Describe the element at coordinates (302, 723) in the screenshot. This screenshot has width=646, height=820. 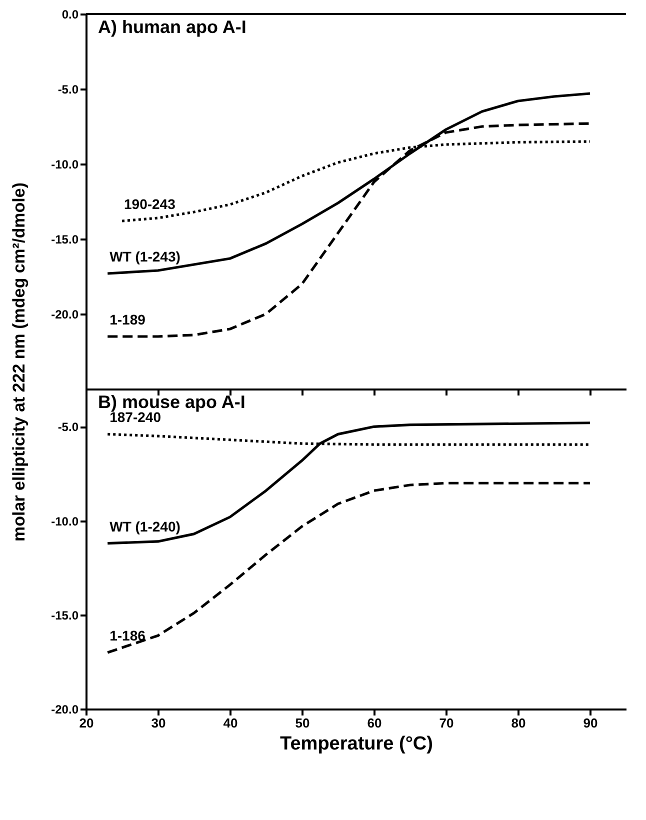
I see `x-tick-label: 50` at that location.